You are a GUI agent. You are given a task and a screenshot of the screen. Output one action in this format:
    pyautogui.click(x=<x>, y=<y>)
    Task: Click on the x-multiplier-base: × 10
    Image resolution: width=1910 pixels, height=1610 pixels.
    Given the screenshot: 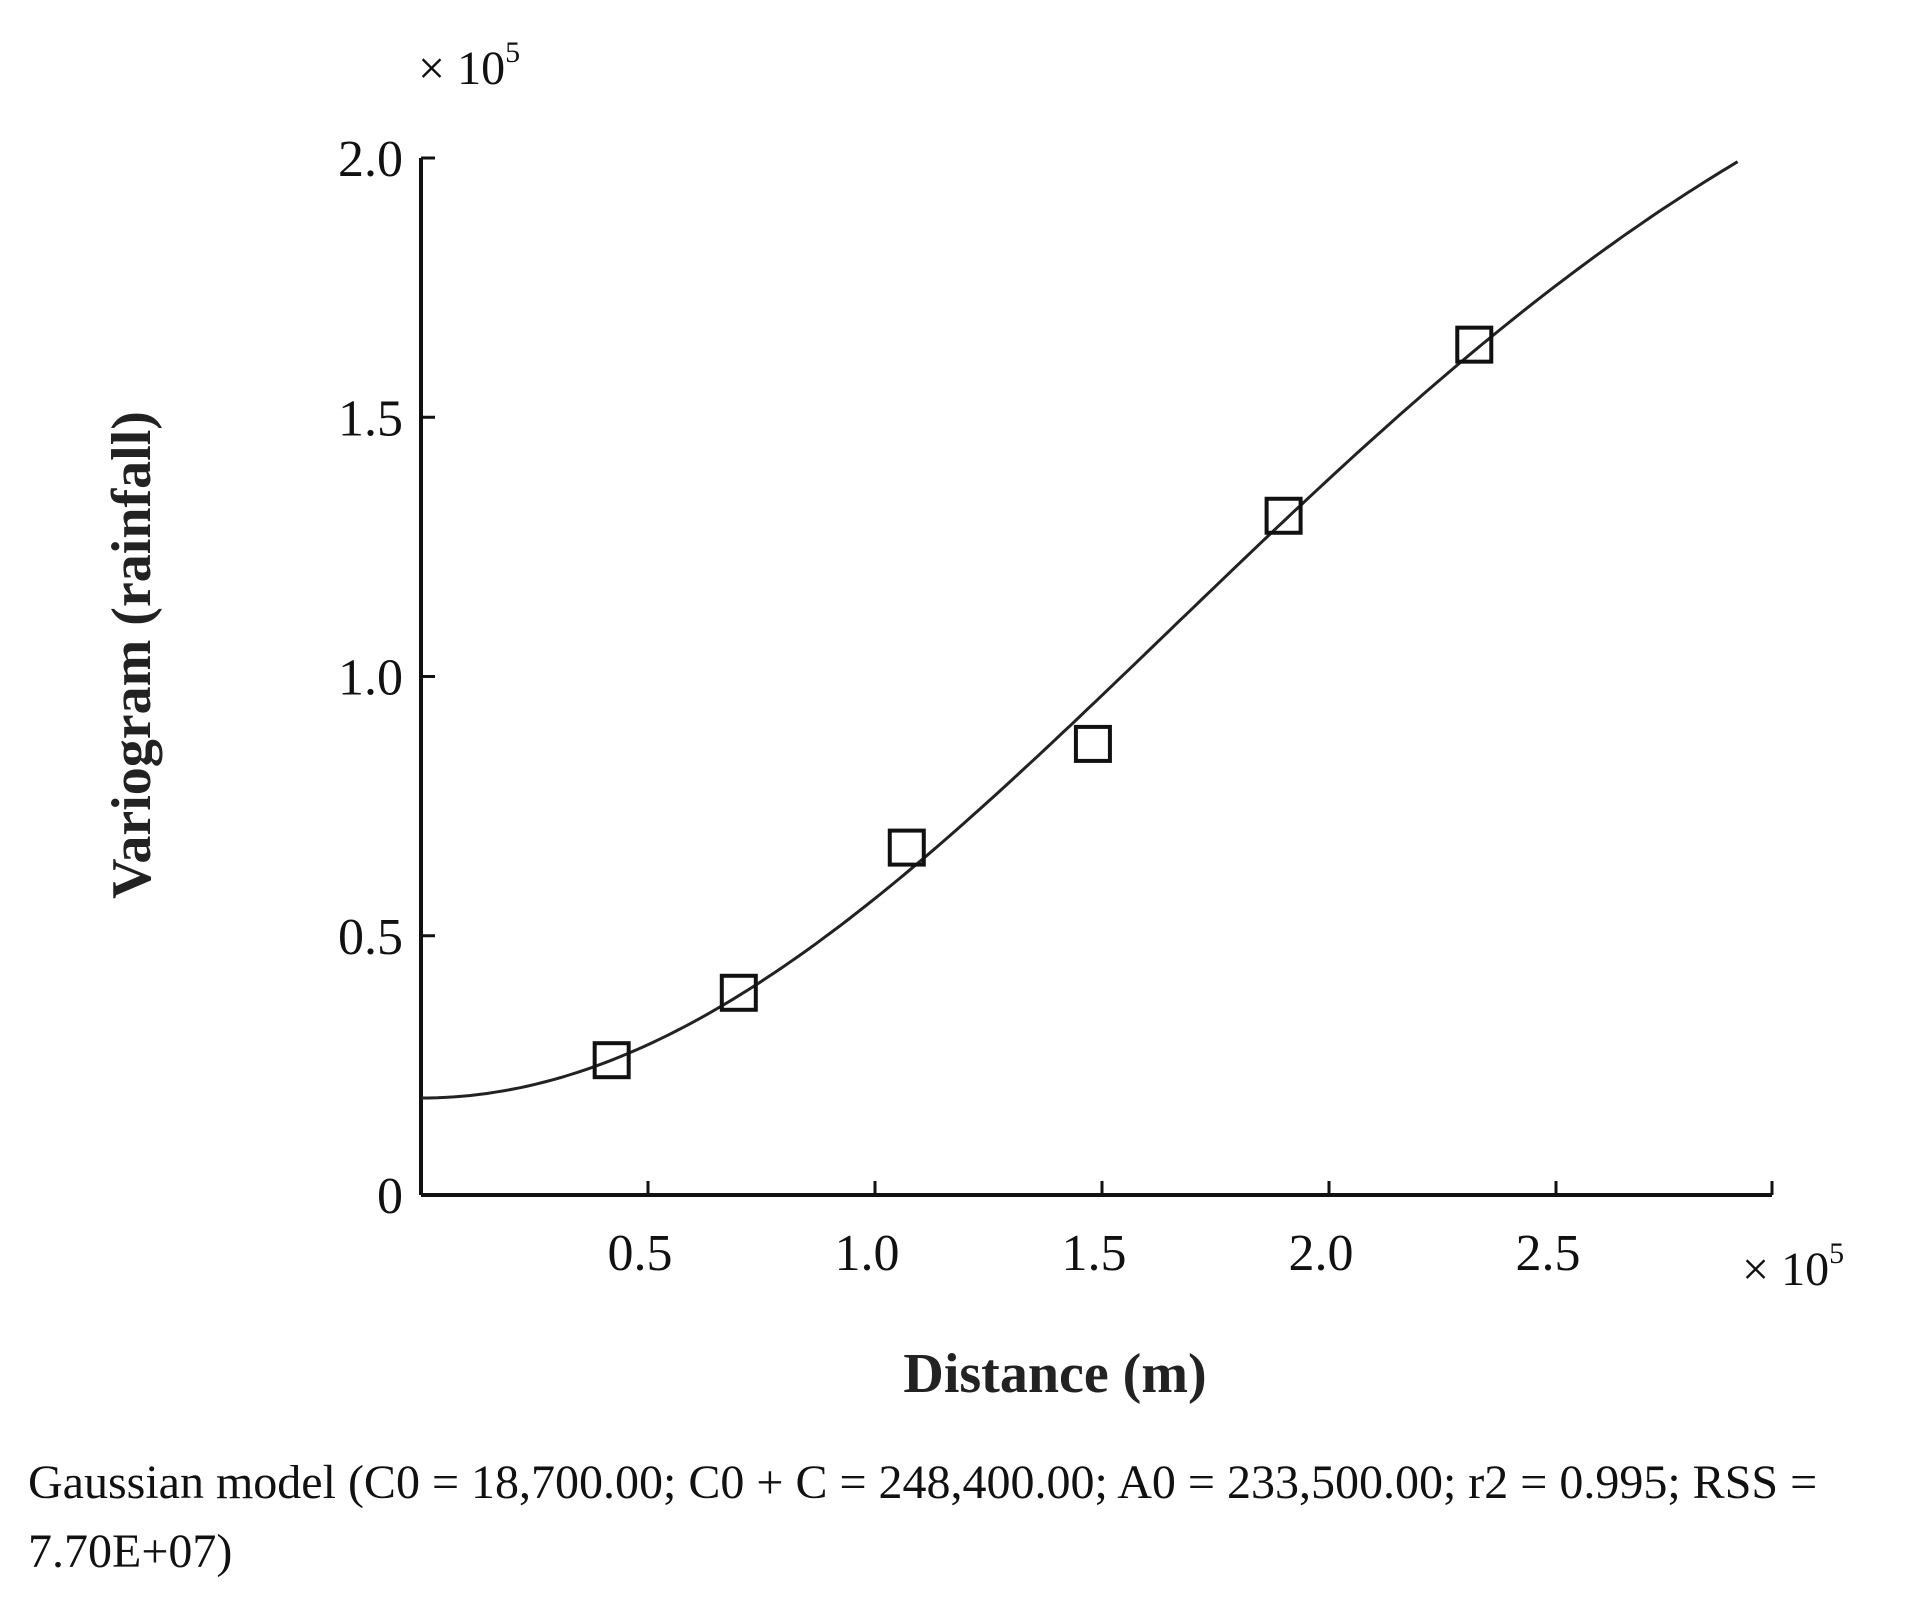 What is the action you would take?
    pyautogui.click(x=1785, y=1269)
    